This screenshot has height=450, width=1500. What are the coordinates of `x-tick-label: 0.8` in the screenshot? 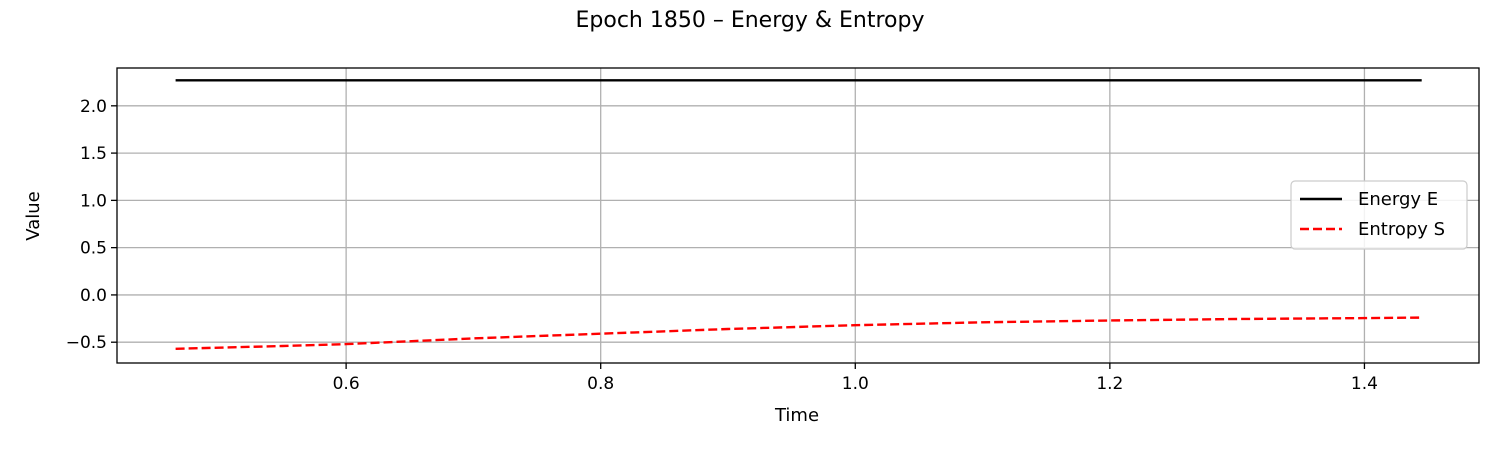 It's located at (600, 384).